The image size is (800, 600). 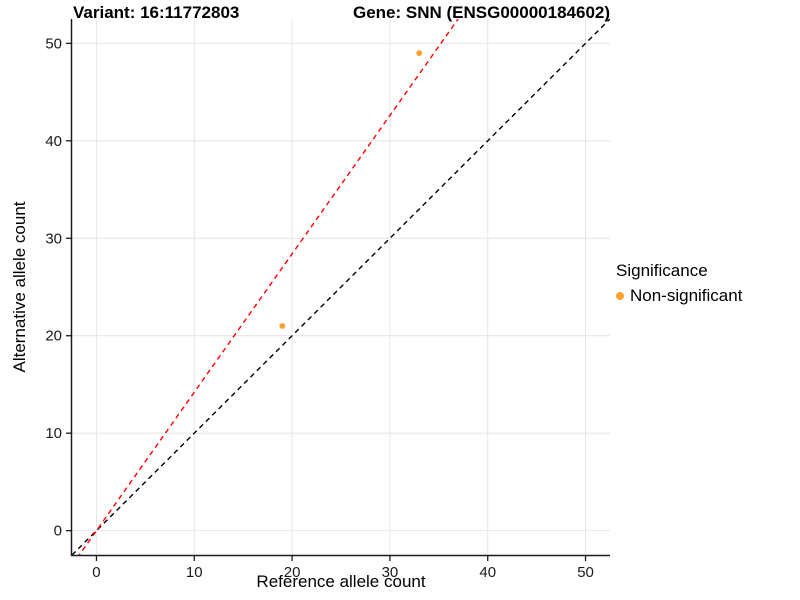 I want to click on y-tick-label: 20, so click(x=53, y=336).